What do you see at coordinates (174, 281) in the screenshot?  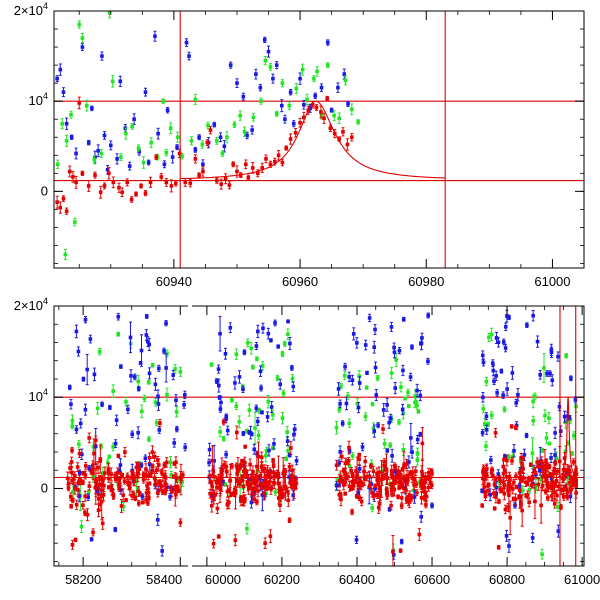 I see `top-xtick-label-0: 60940` at bounding box center [174, 281].